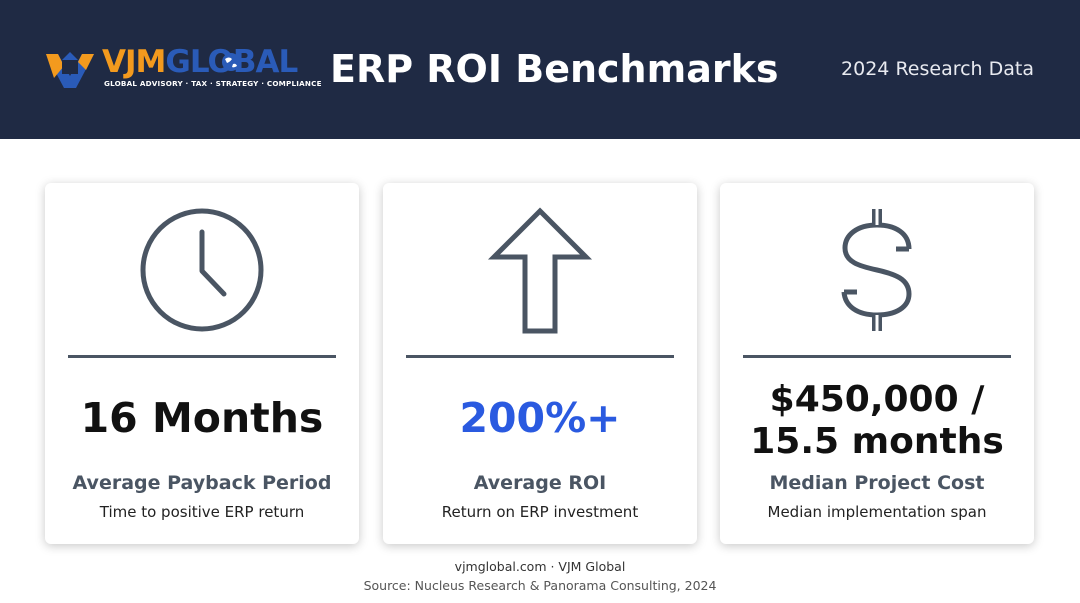  Describe the element at coordinates (202, 483) in the screenshot. I see `metric-label: Average Payback Period` at that location.